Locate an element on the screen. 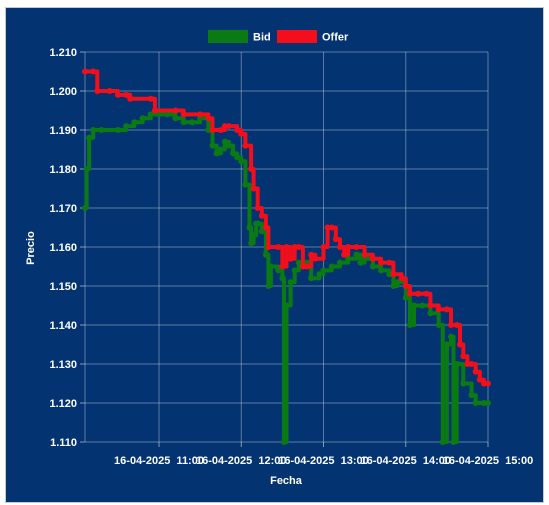  legend-item-offer: Offer is located at coordinates (313, 37).